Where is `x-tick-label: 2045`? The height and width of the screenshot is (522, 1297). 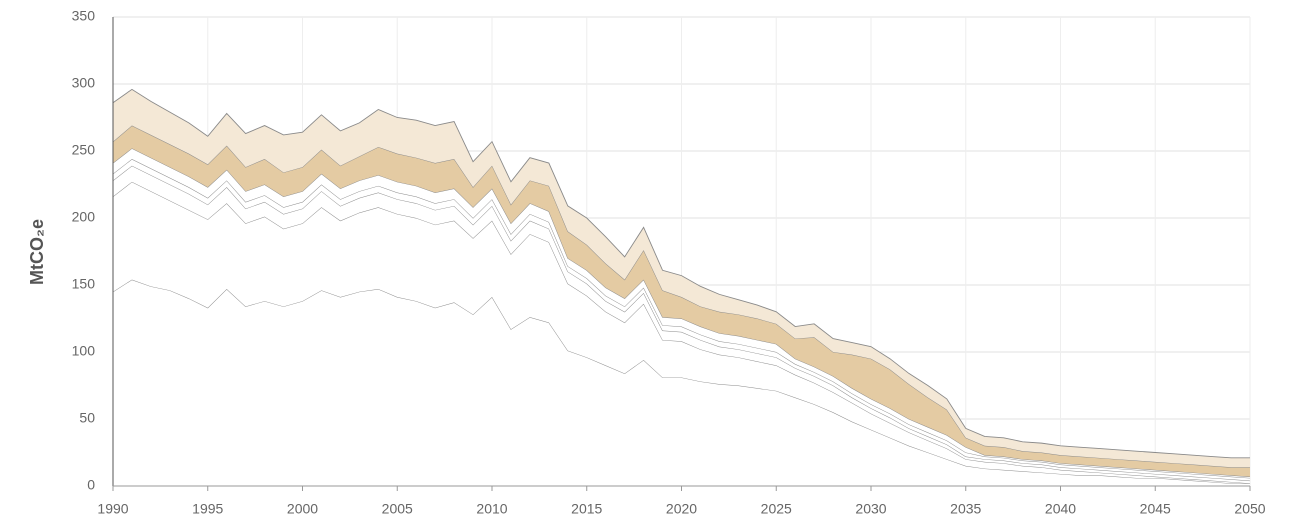
x-tick-label: 2045 is located at coordinates (1155, 509).